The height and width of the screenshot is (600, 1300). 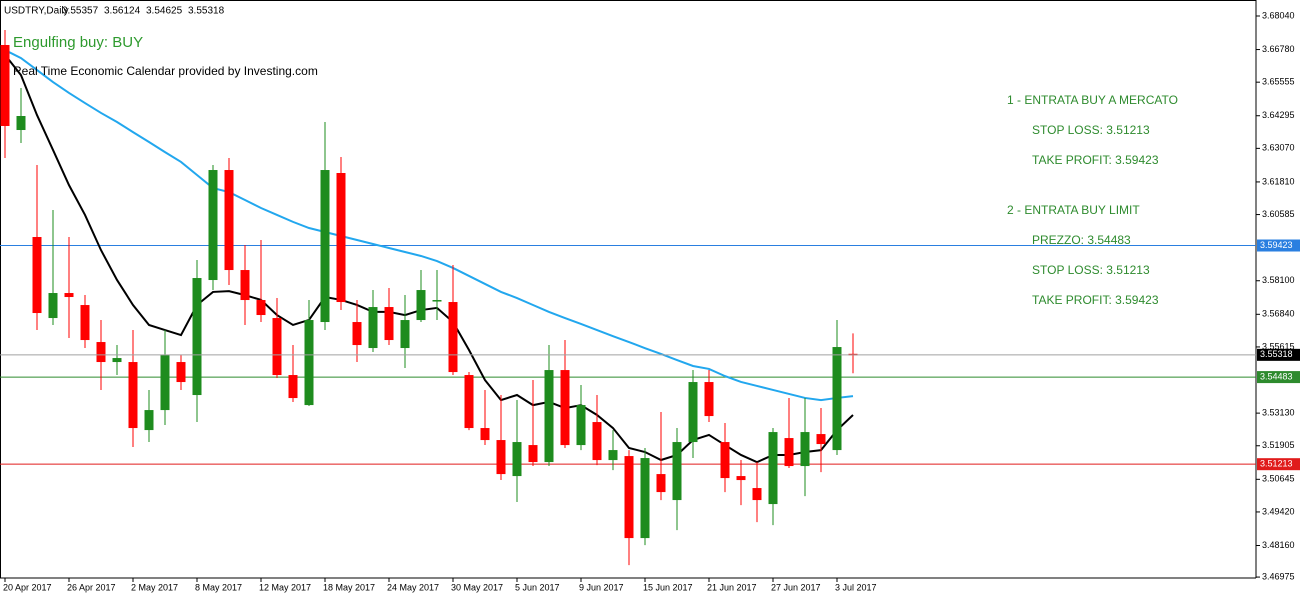 What do you see at coordinates (668, 587) in the screenshot?
I see `x-tick-label: 15 Jun 2017` at bounding box center [668, 587].